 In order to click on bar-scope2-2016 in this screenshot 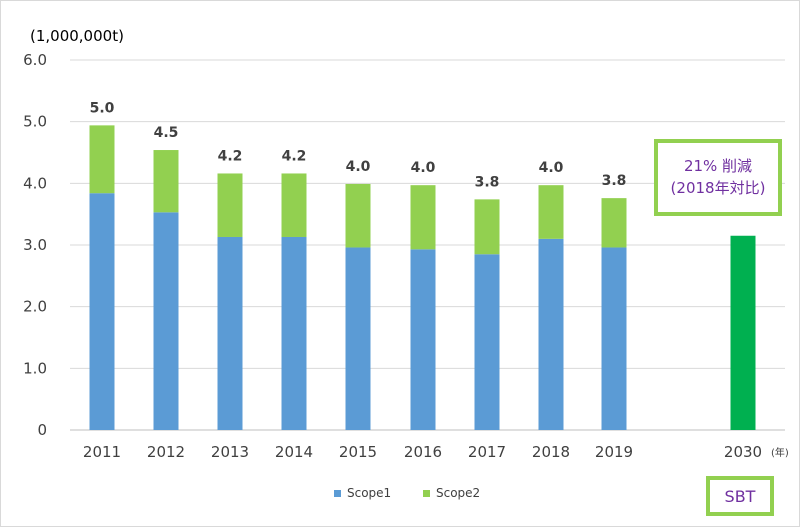, I will do `click(423, 217)`.